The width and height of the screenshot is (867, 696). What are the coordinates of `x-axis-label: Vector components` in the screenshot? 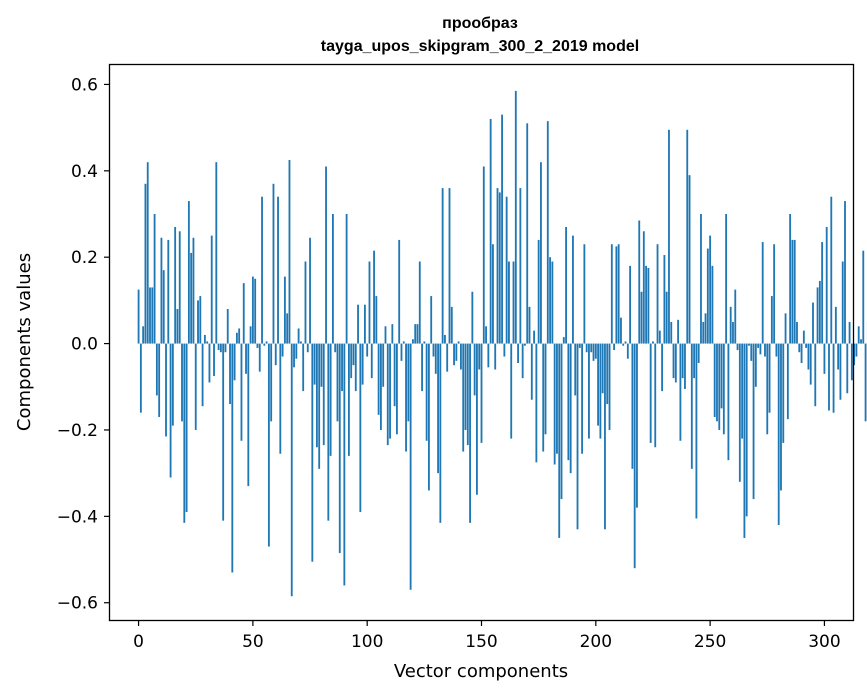 It's located at (481, 671).